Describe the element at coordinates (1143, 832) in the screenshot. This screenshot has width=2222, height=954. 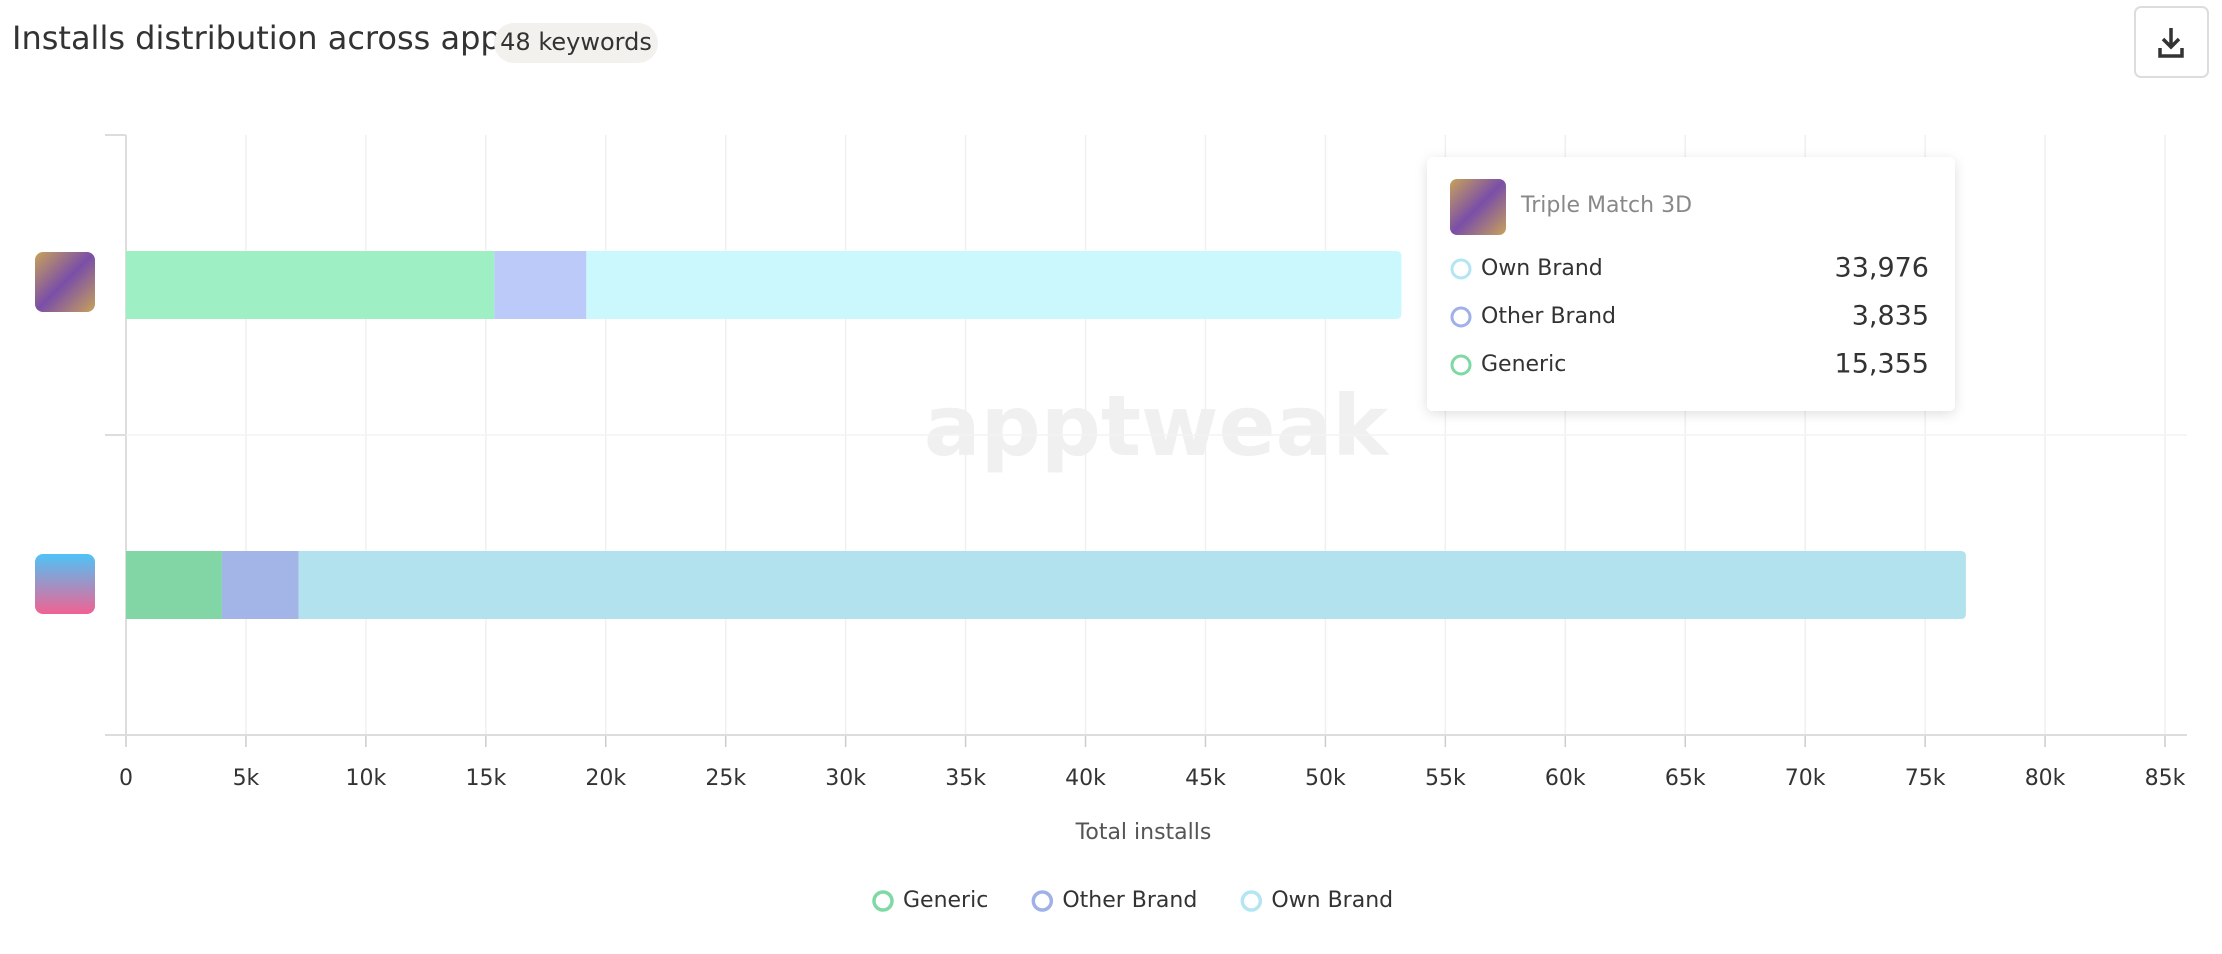
I see `x-axis-title: Total installs` at that location.